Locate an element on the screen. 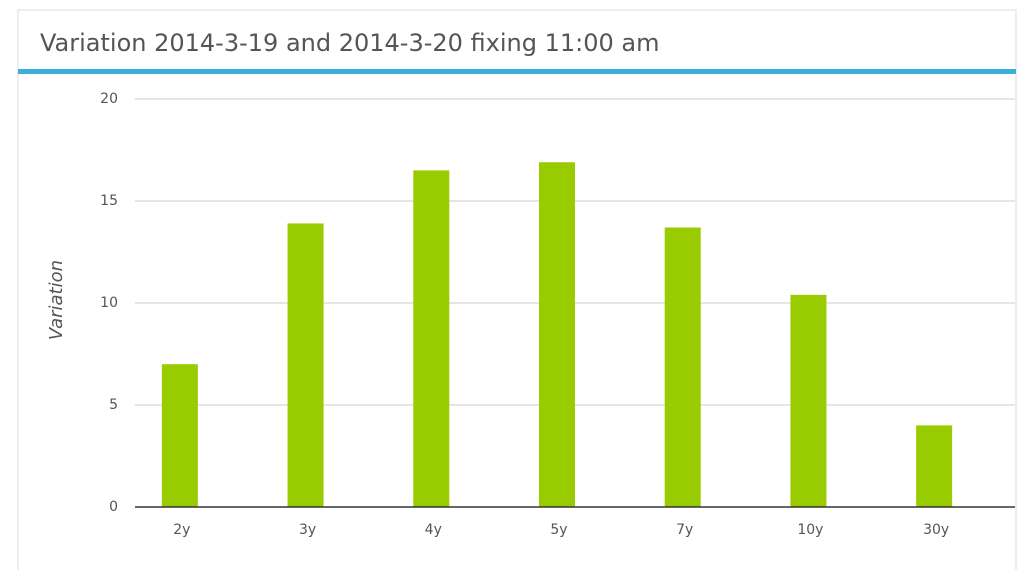  x-tick-label: 3y is located at coordinates (307, 530).